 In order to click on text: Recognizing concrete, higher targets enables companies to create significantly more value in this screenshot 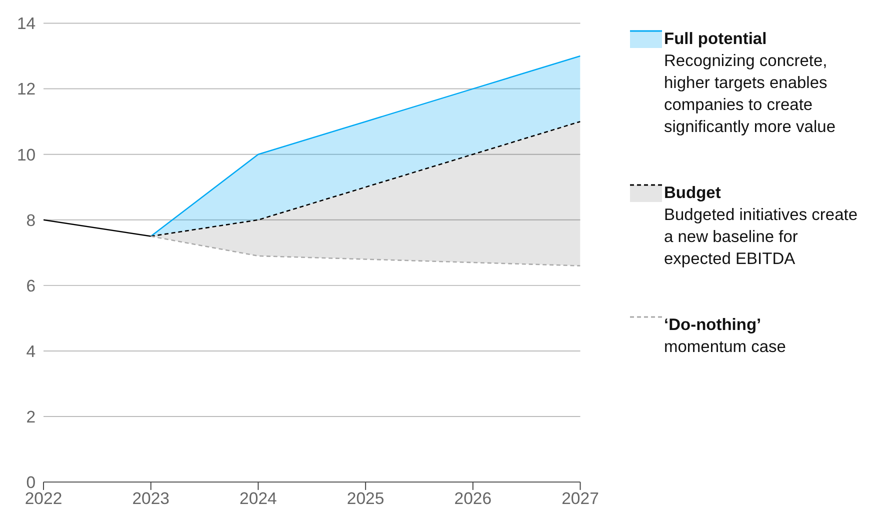, I will do `click(750, 94)`.